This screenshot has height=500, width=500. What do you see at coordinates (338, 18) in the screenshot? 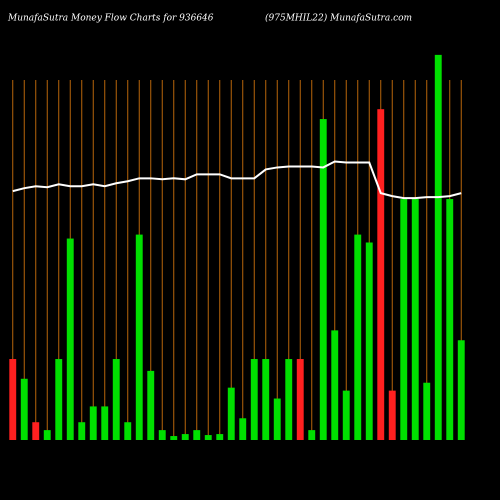
I see `chart-subtitle: (975MHIL22) MunafaSutra.com` at bounding box center [338, 18].